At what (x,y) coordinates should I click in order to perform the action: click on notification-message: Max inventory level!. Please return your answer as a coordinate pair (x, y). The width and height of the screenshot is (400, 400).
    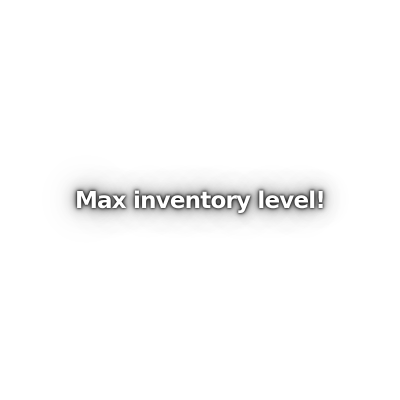
    Looking at the image, I should click on (200, 201).